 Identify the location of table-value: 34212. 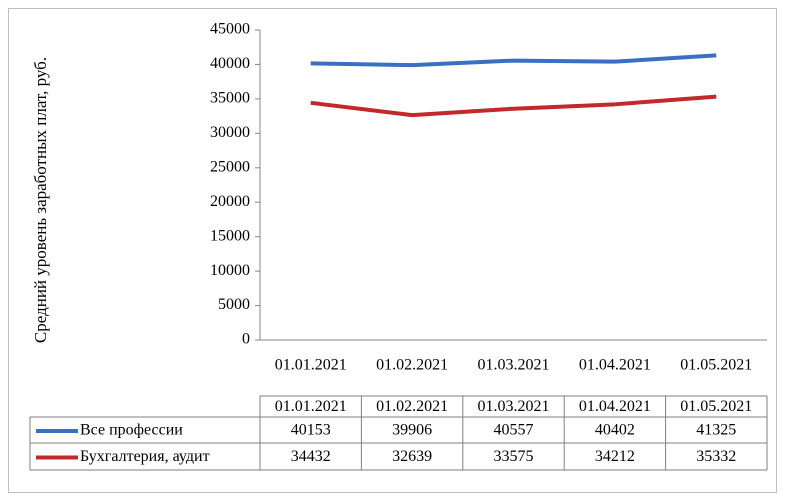
(615, 456).